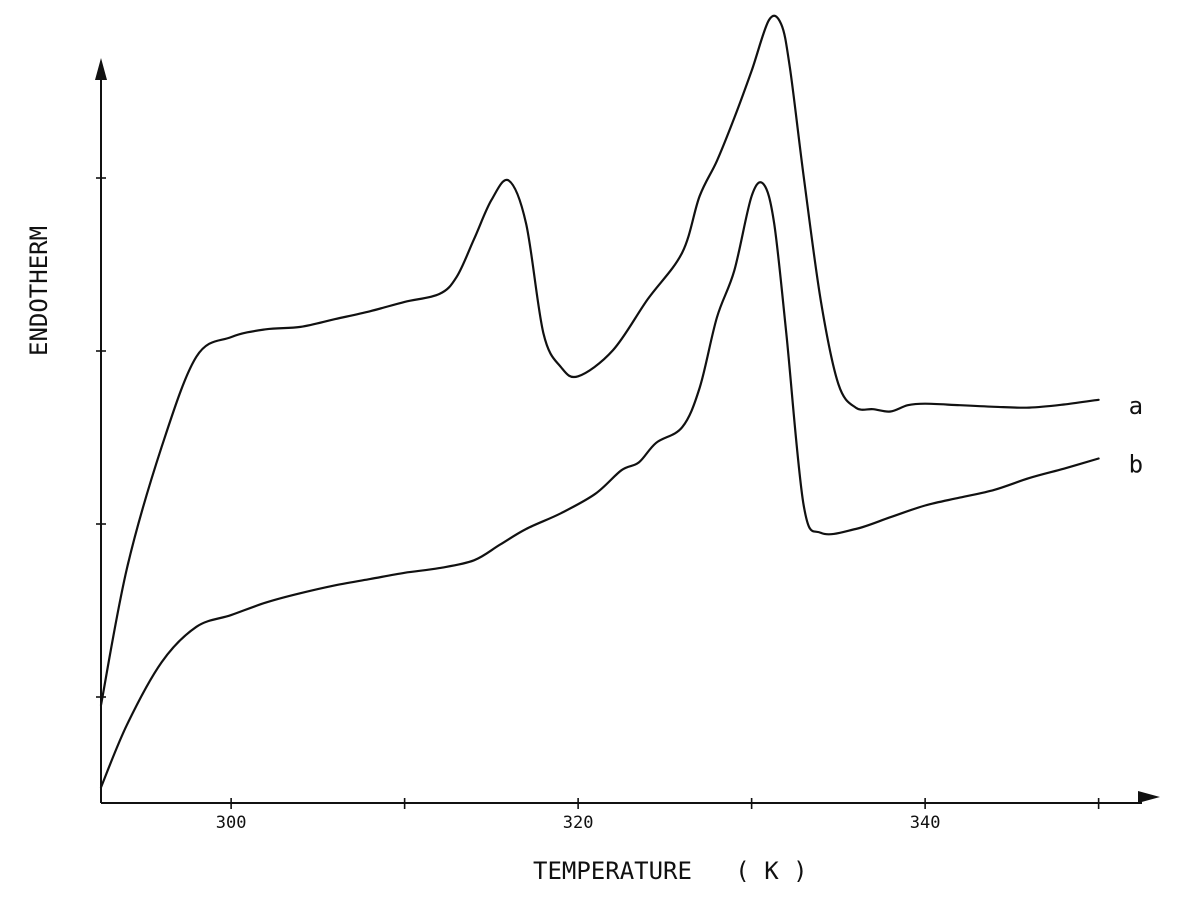 This screenshot has height=898, width=1197. I want to click on y-axis-title: ENDOTHERM, so click(39, 291).